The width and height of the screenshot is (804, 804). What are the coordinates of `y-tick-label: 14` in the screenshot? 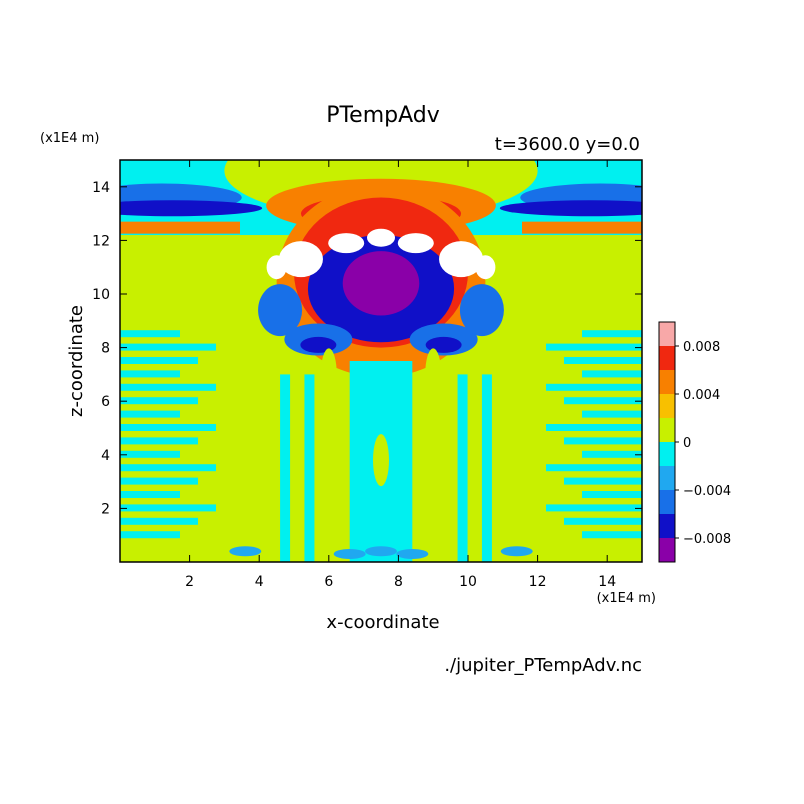 It's located at (101, 188).